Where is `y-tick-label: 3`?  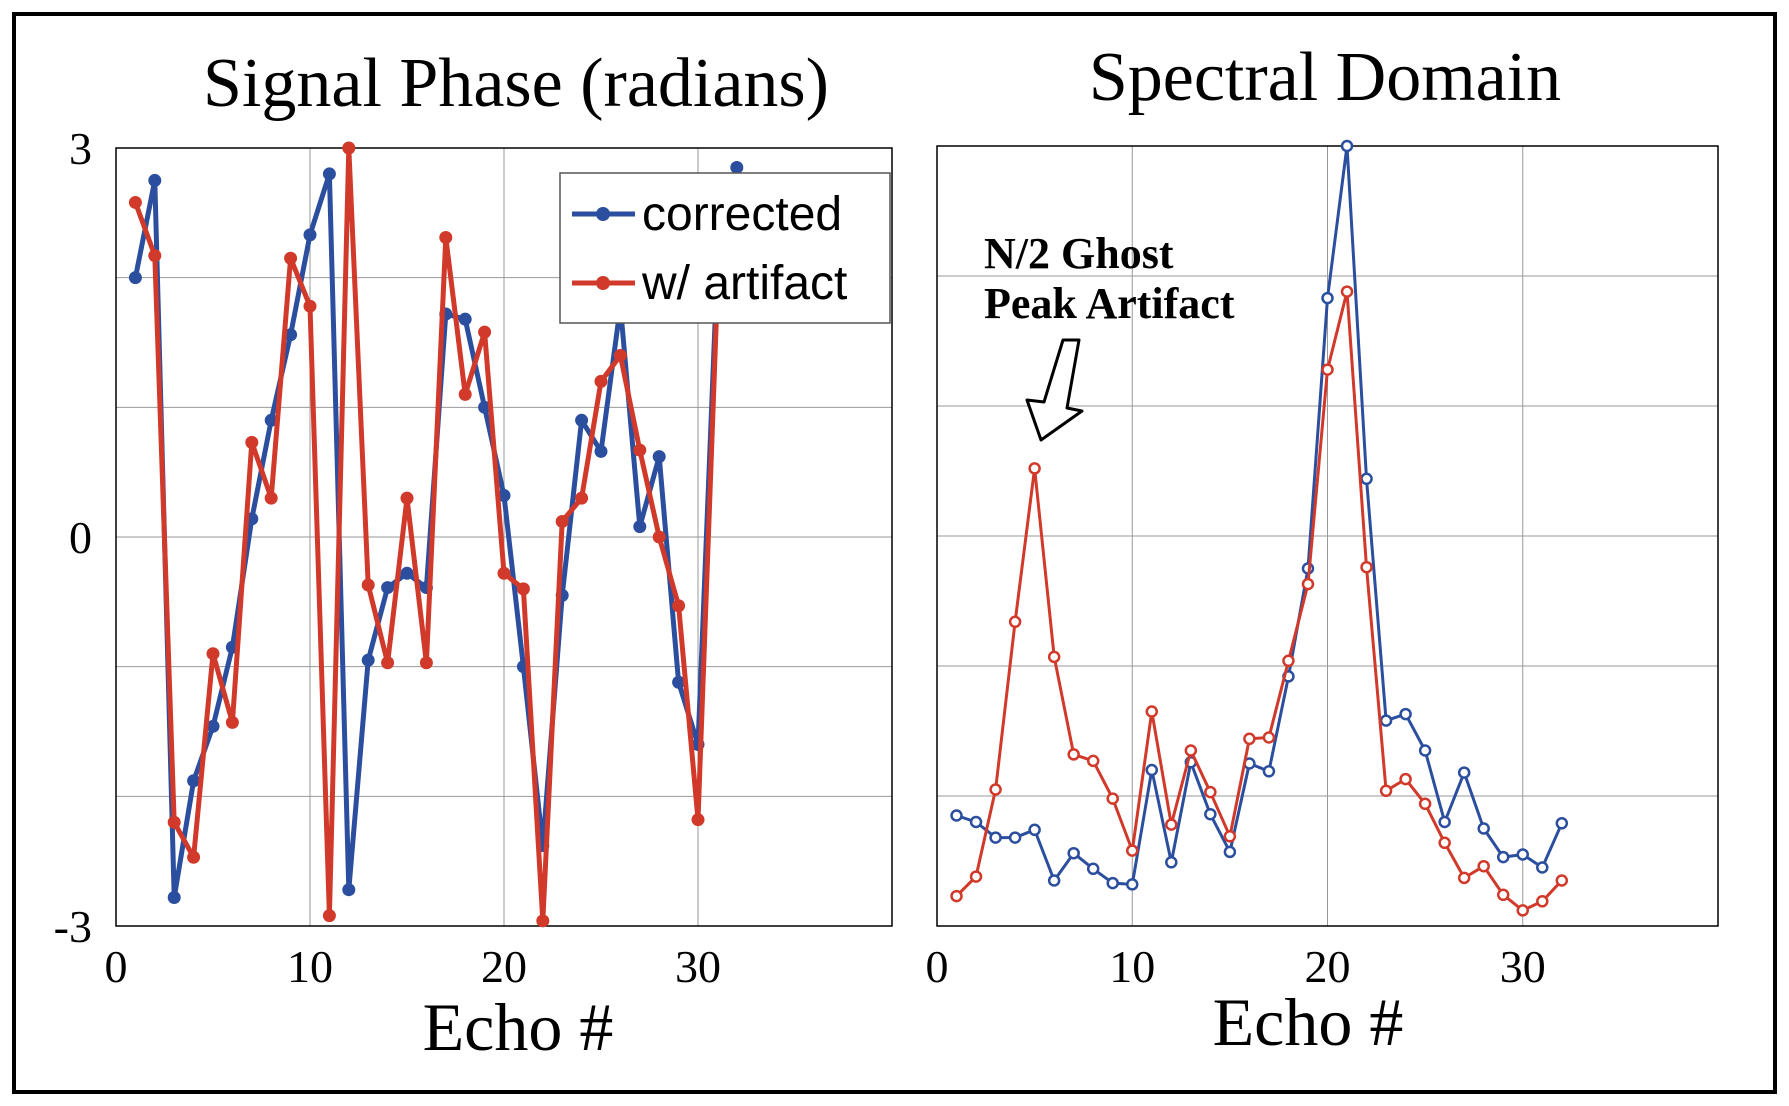
y-tick-label: 3 is located at coordinates (80, 148).